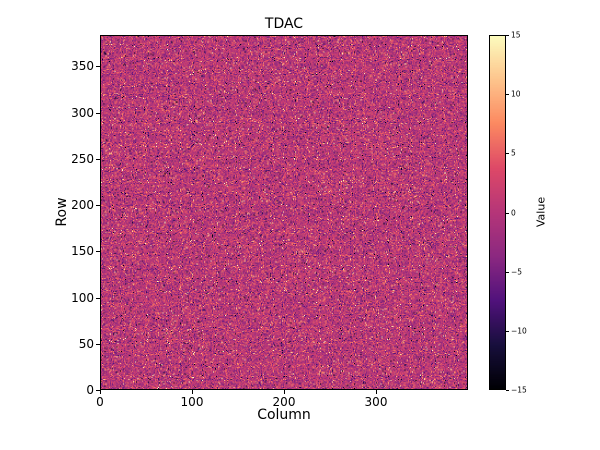  I want to click on chart-title: TDAC, so click(284, 24).